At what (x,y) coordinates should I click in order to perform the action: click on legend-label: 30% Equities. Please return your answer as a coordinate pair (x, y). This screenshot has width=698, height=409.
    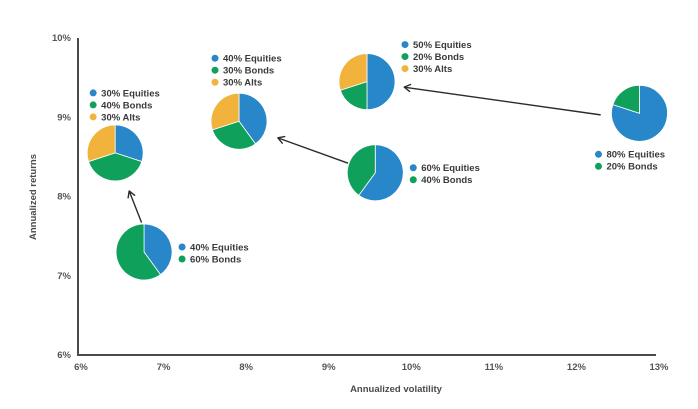
    Looking at the image, I should click on (130, 93).